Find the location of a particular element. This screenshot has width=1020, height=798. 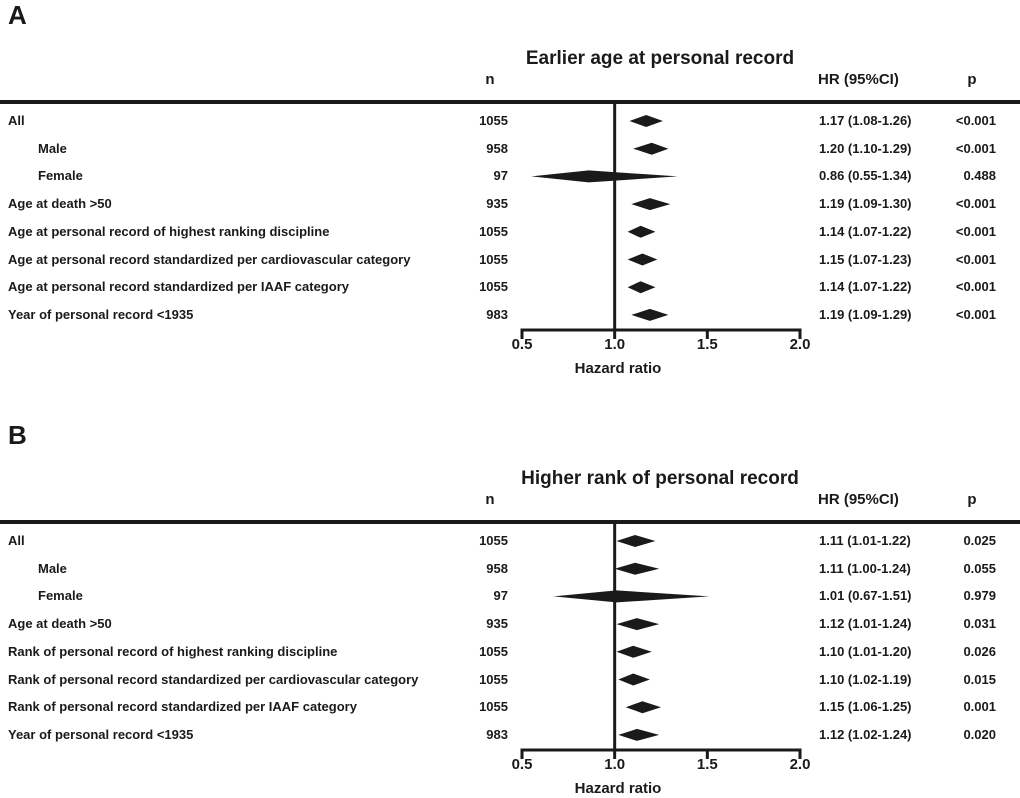

row-hr-value: 1.12 (1.02-1.24) is located at coordinates (865, 734).